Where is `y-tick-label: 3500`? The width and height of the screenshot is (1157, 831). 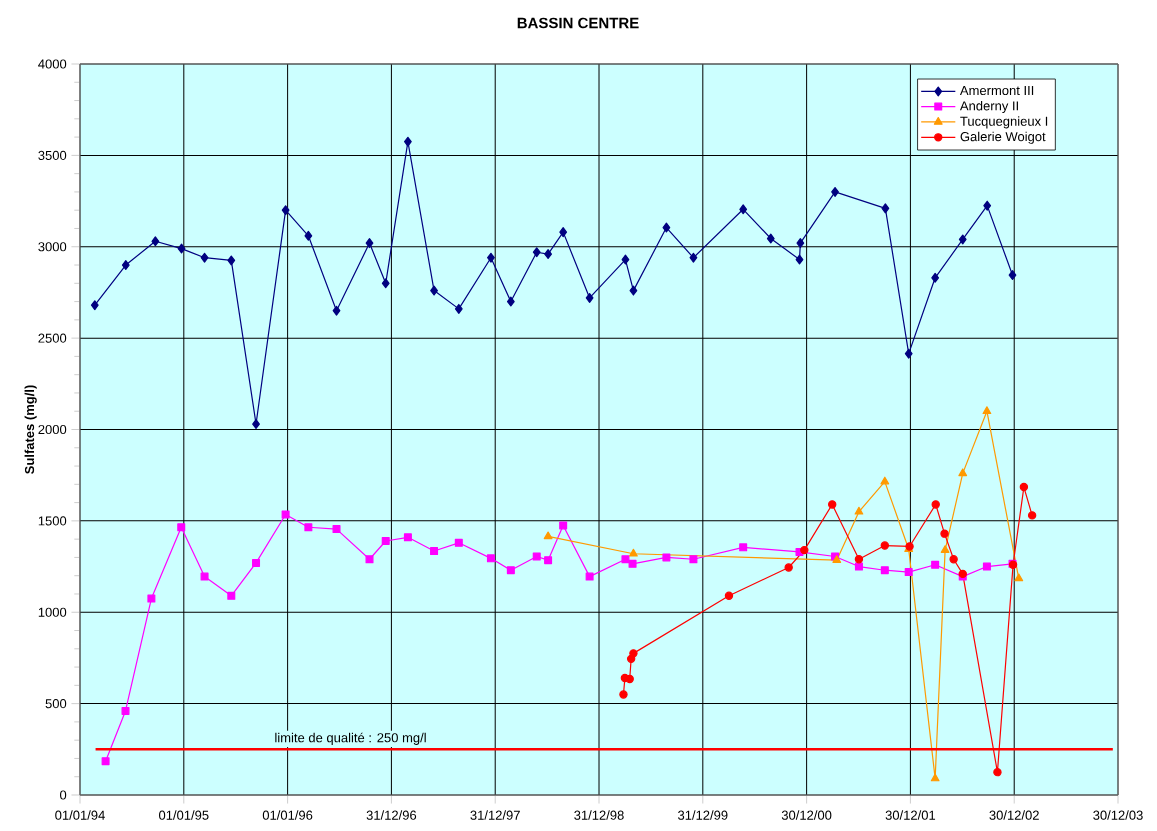 y-tick-label: 3500 is located at coordinates (52, 155).